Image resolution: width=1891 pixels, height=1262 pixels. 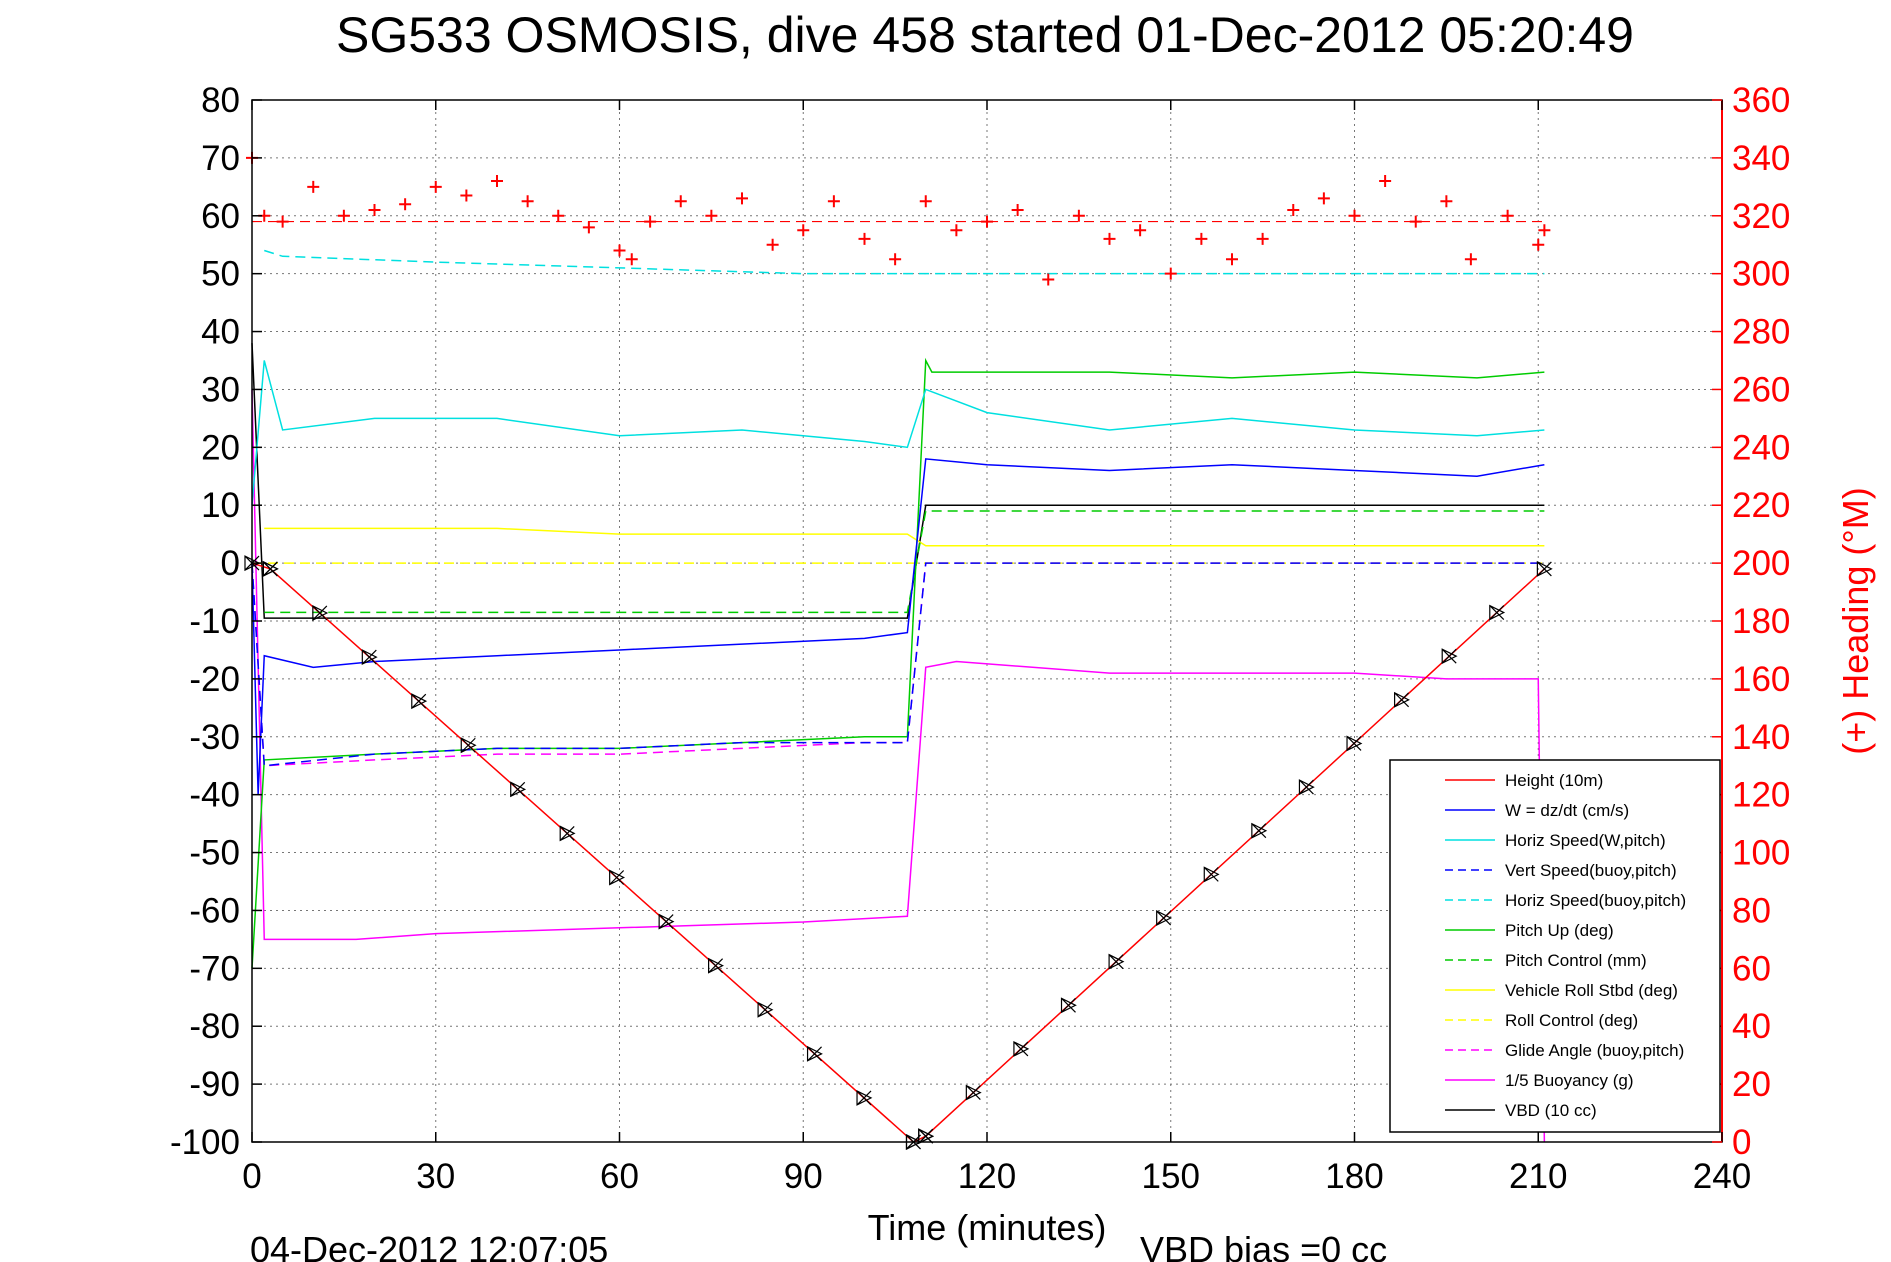 I want to click on right-axis-label: (+) Heading (°M), so click(x=1855, y=620).